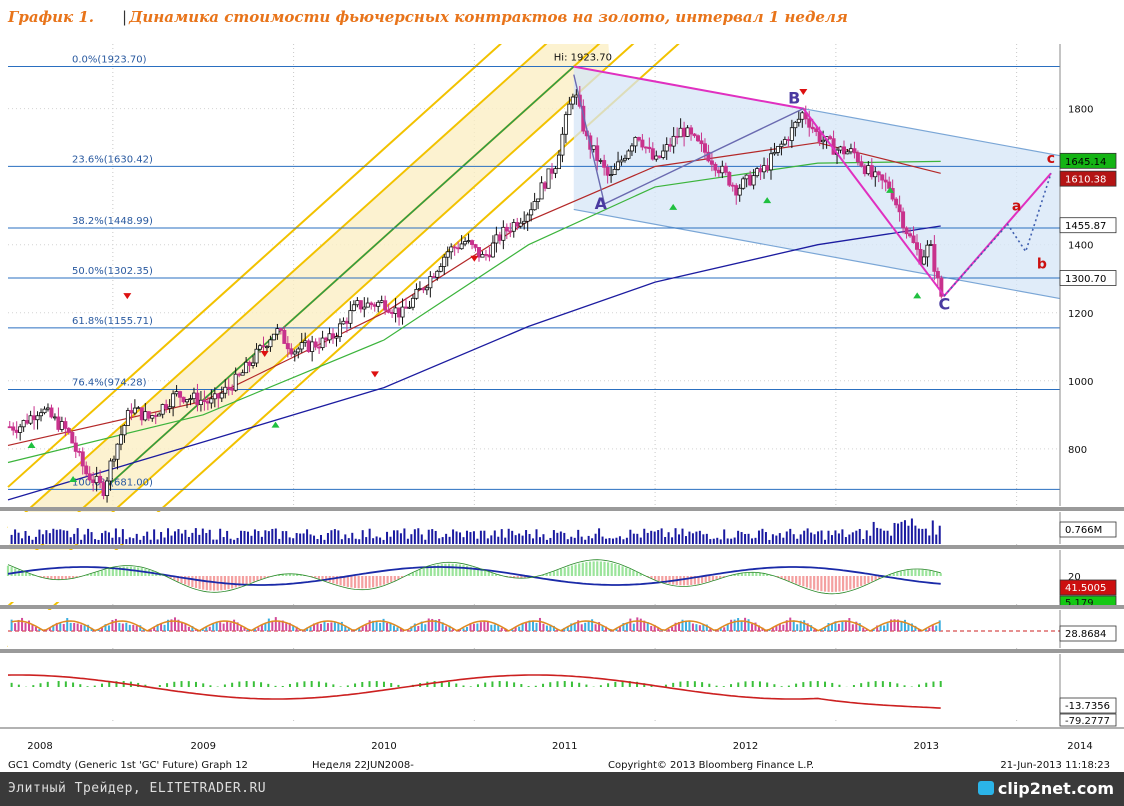 The width and height of the screenshot is (1124, 806). Describe the element at coordinates (890, 189) in the screenshot. I see `buy-signal-marker` at that location.